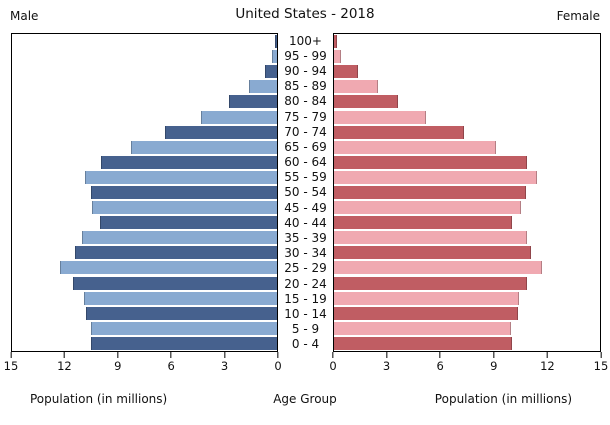 The height and width of the screenshot is (425, 610). What do you see at coordinates (305, 329) in the screenshot?
I see `age-group-label-5-9: 5 - 9` at bounding box center [305, 329].